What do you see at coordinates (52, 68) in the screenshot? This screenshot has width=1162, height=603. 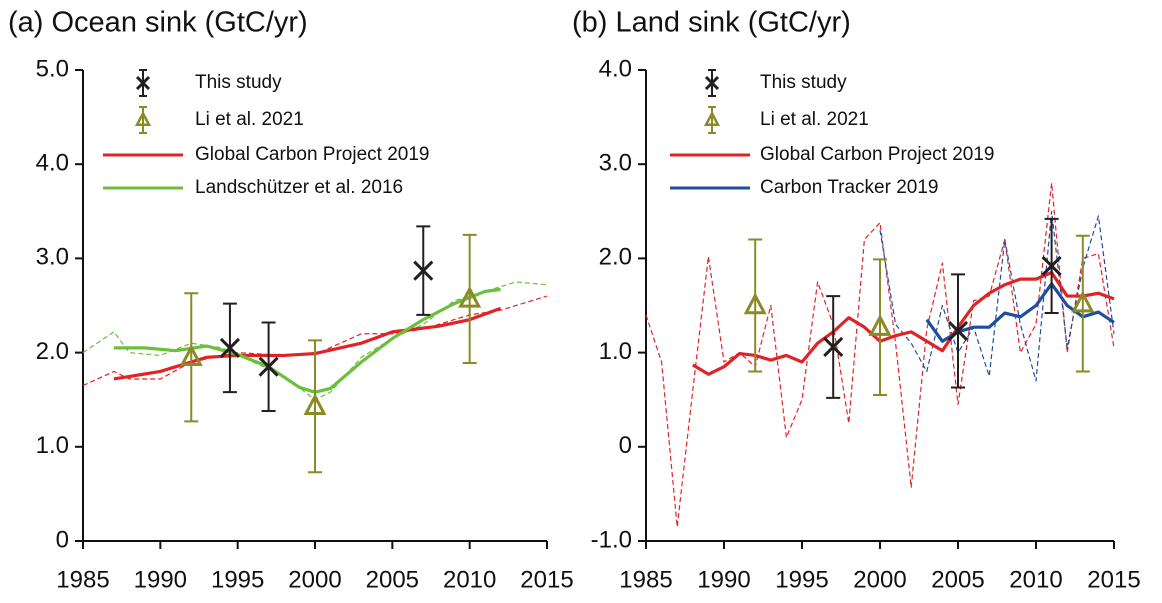 I see `y-tick-label: 5.0` at bounding box center [52, 68].